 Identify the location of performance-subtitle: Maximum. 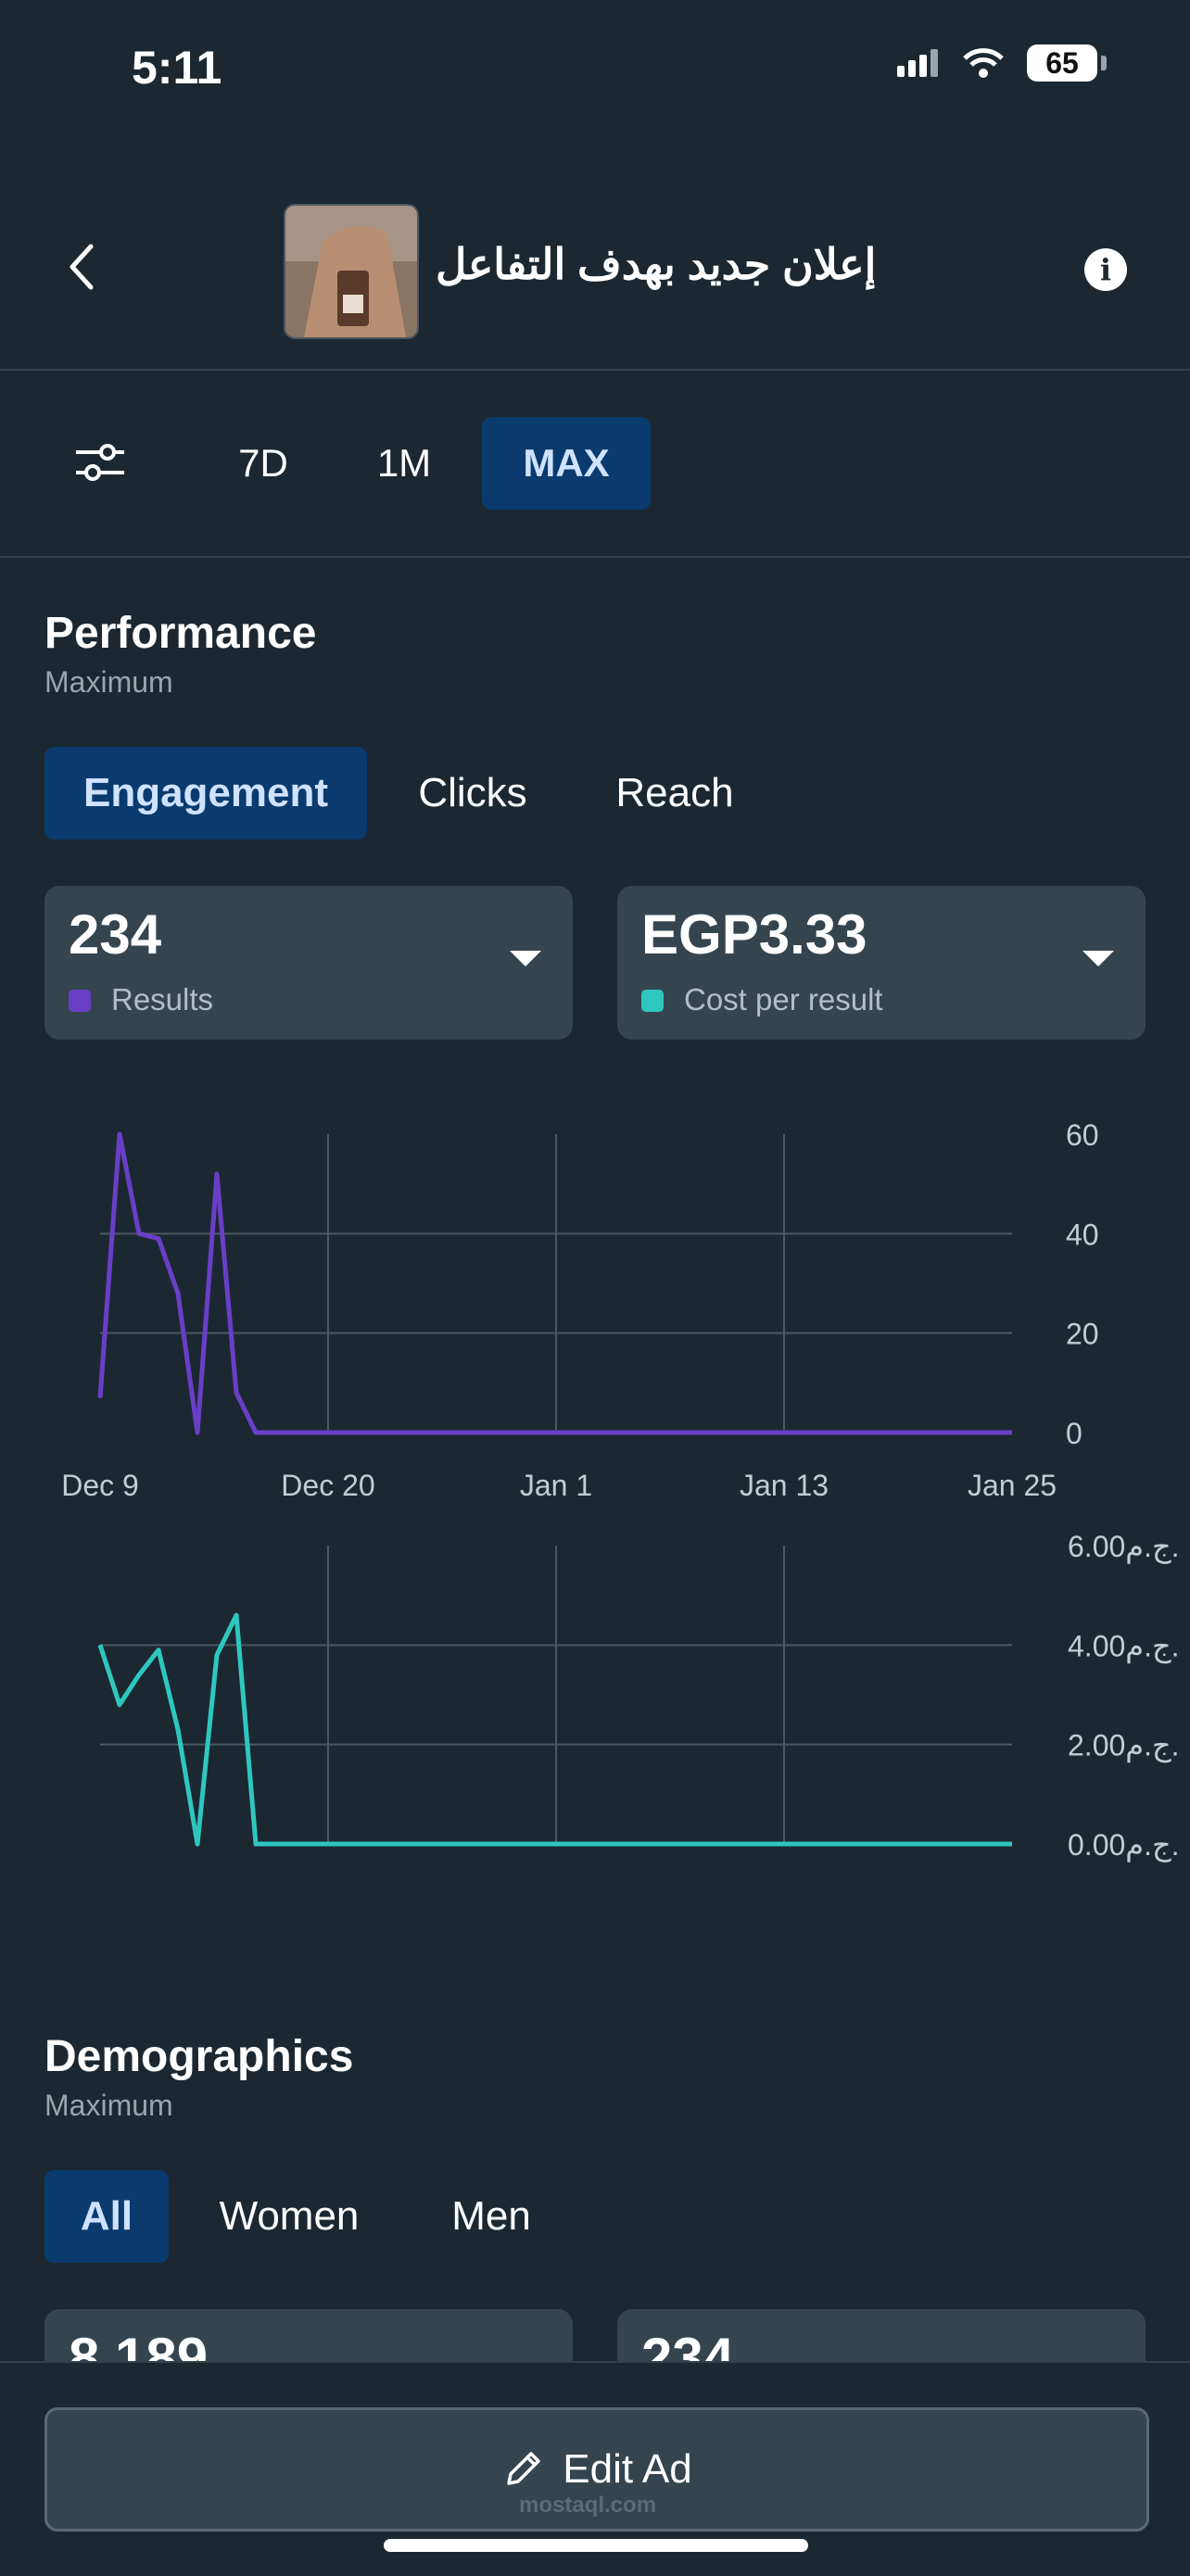
(108, 682).